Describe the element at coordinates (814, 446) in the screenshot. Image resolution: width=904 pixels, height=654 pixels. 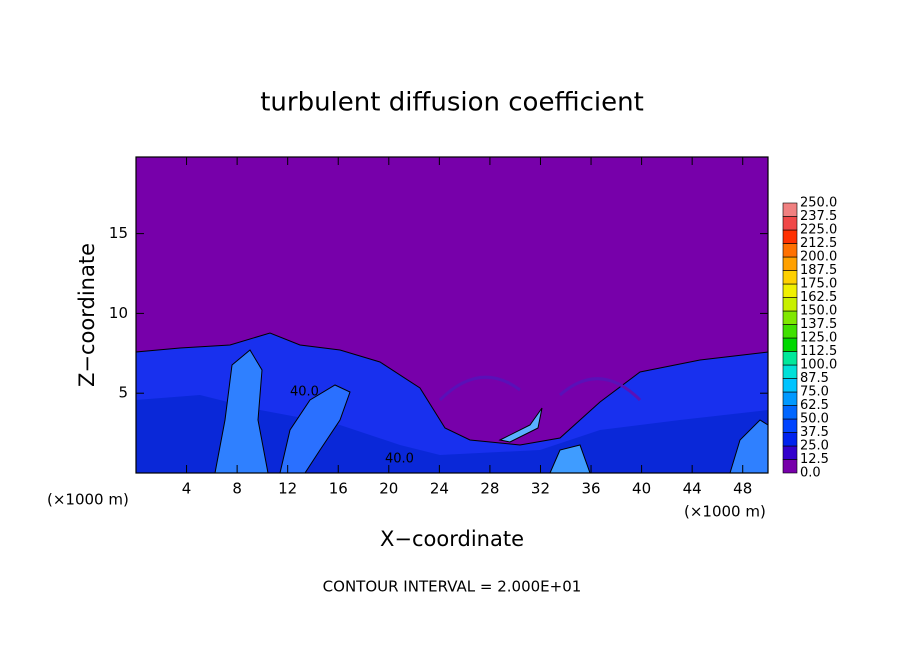
I see `colorbar-label: 25.0` at that location.